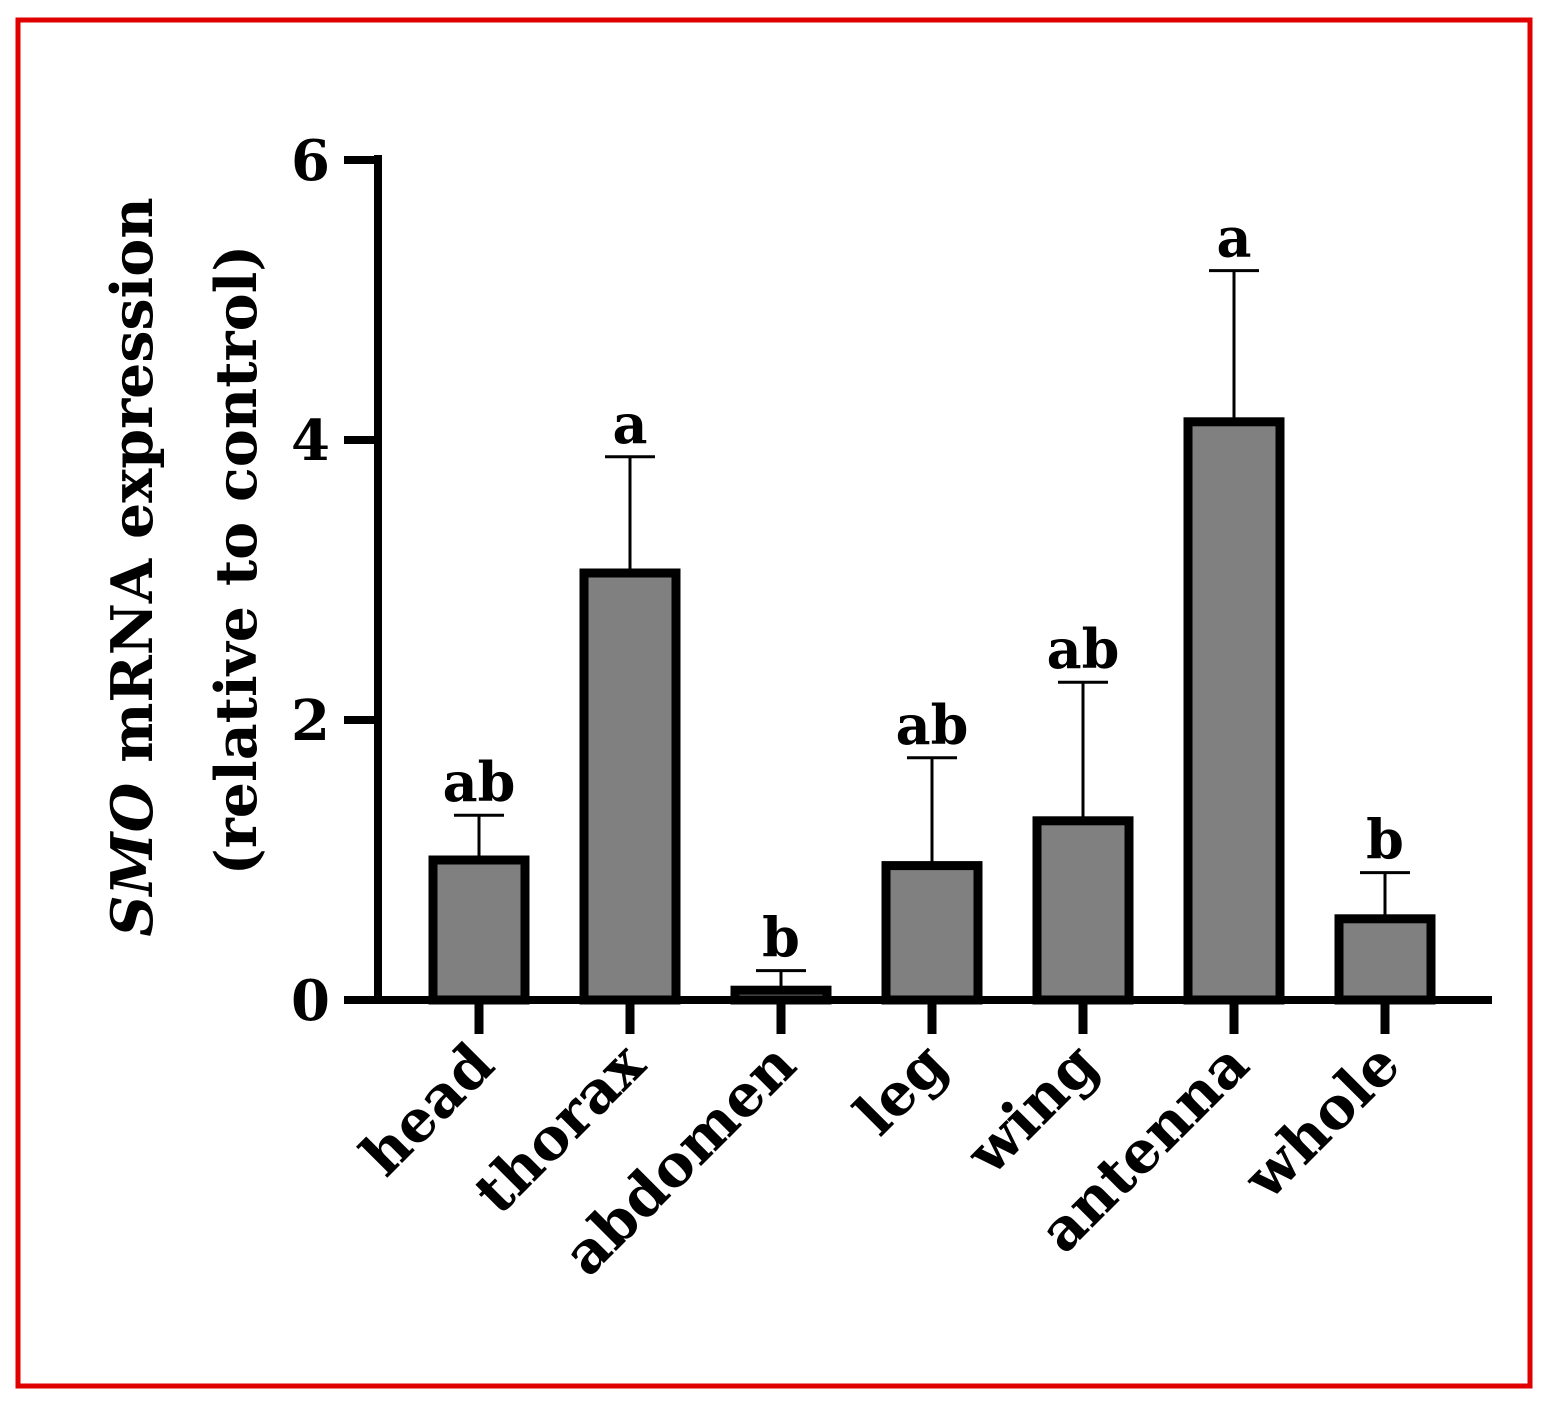 The height and width of the screenshot is (1405, 1547). Describe the element at coordinates (630, 424) in the screenshot. I see `significance-label-thorax: a` at that location.